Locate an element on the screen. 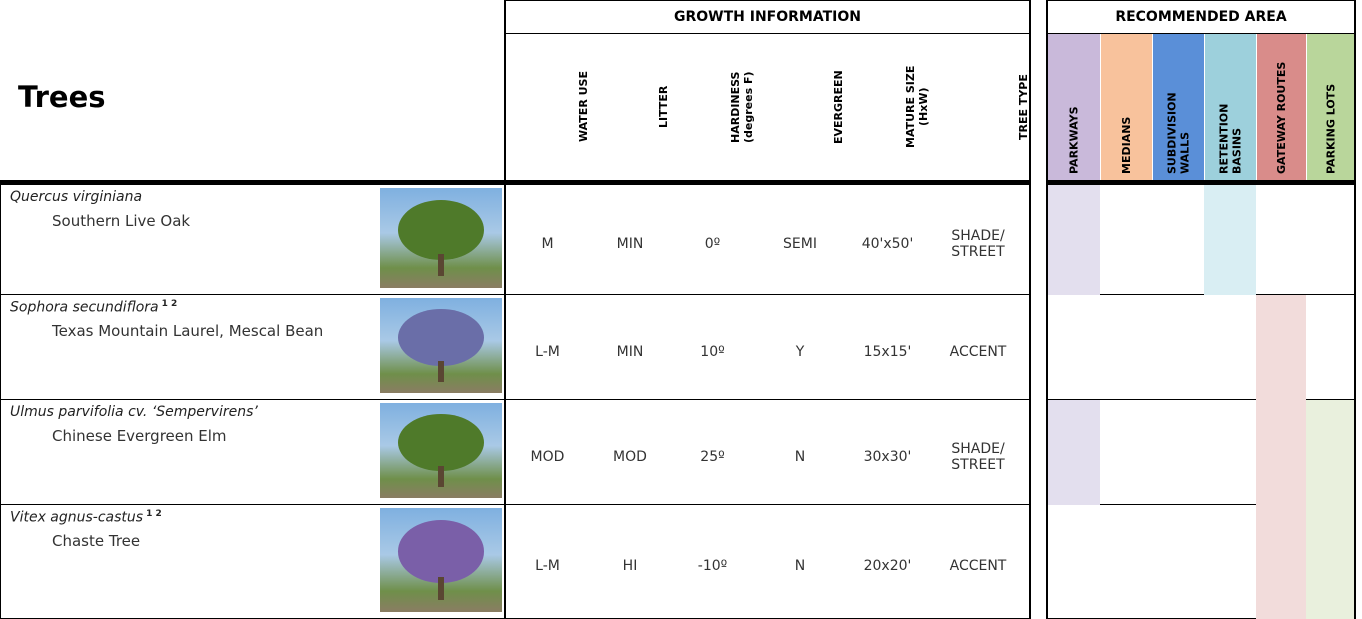 The height and width of the screenshot is (619, 1362). column-header-line: LITTER is located at coordinates (663, 107).